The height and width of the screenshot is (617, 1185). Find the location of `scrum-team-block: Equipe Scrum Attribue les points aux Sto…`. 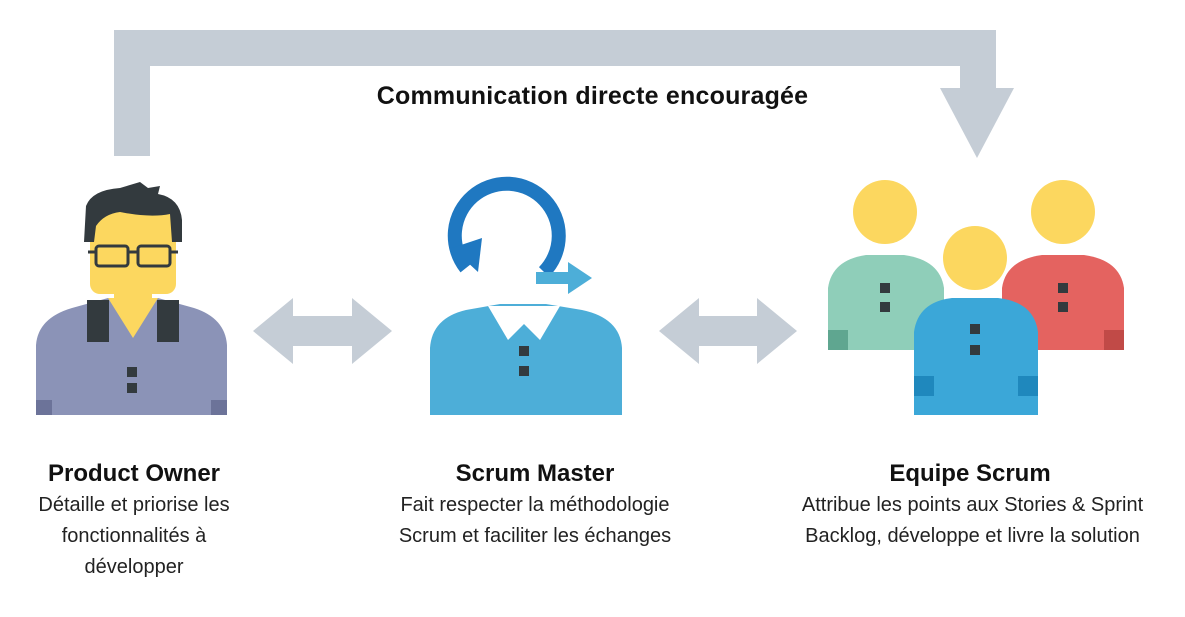

scrum-team-block: Equipe Scrum Attribue les points aux Sto… is located at coordinates (971, 505).